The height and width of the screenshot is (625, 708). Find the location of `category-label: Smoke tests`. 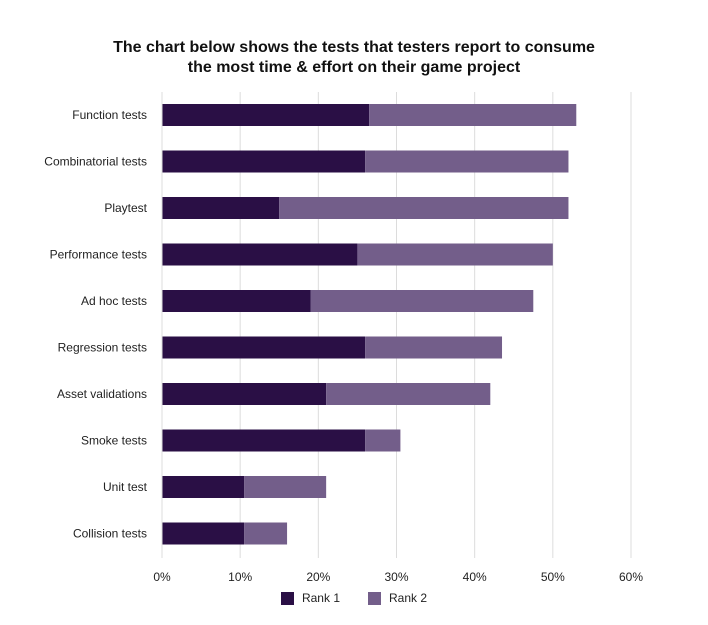

category-label: Smoke tests is located at coordinates (114, 441).